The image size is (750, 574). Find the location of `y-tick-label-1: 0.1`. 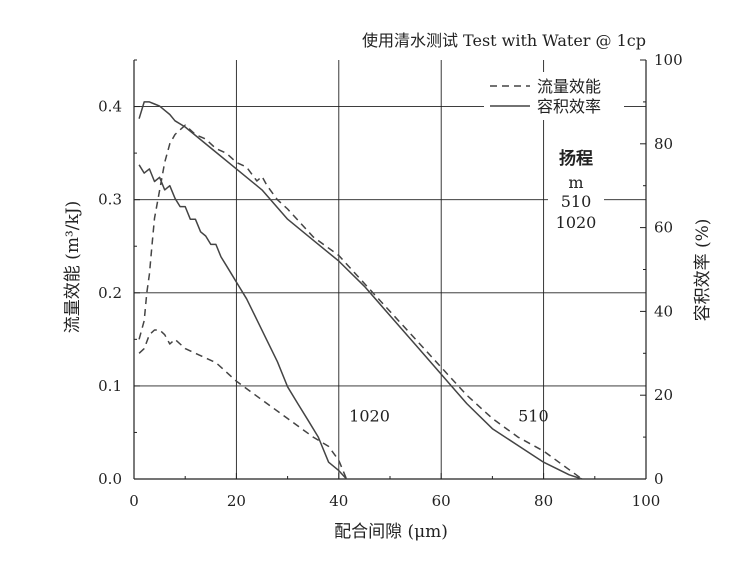

y-tick-label-1: 0.1 is located at coordinates (110, 386).